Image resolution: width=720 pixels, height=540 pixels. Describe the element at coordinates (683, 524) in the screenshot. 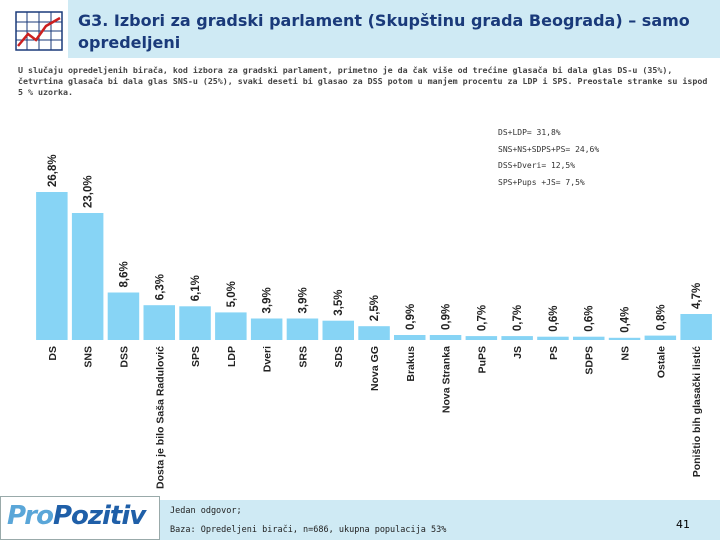

I see `page-number: 41` at that location.